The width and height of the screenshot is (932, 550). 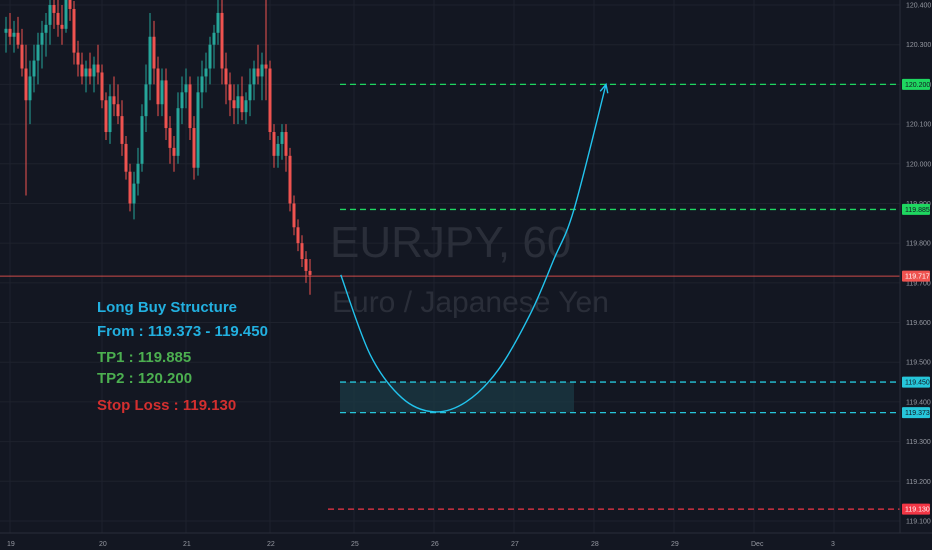 I want to click on y-tick-label: 119.100, so click(x=918, y=522).